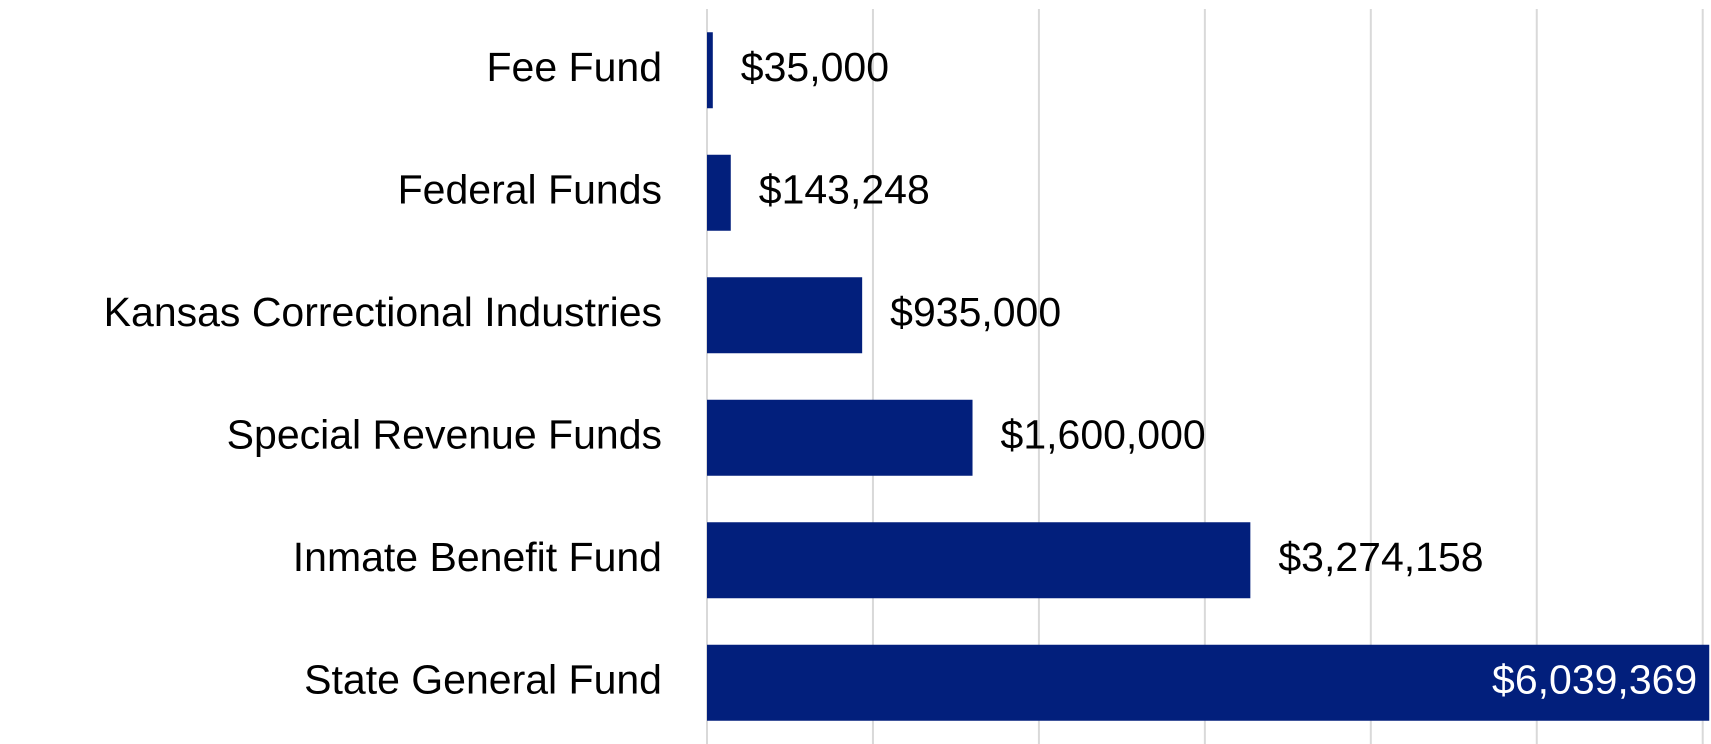 The height and width of the screenshot is (744, 1711). What do you see at coordinates (444, 435) in the screenshot?
I see `y-tick-label: Special Revenue Funds` at bounding box center [444, 435].